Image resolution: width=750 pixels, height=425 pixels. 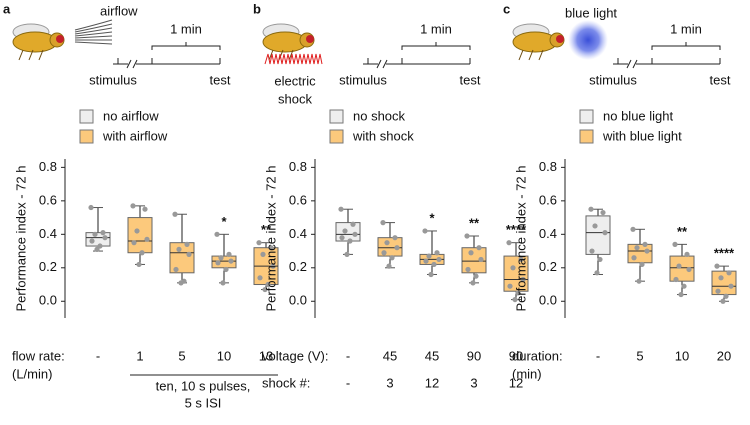 I want to click on x-row-label: duration:, so click(x=537, y=355).